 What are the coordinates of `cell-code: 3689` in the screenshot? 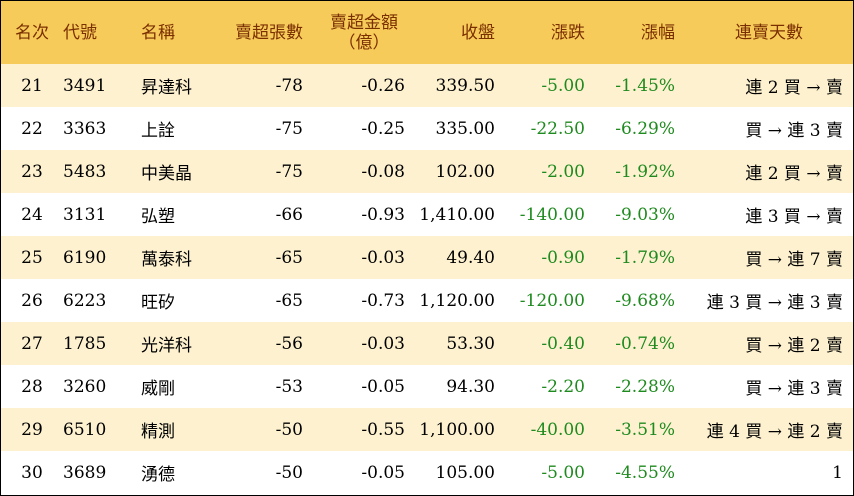 It's located at (85, 472).